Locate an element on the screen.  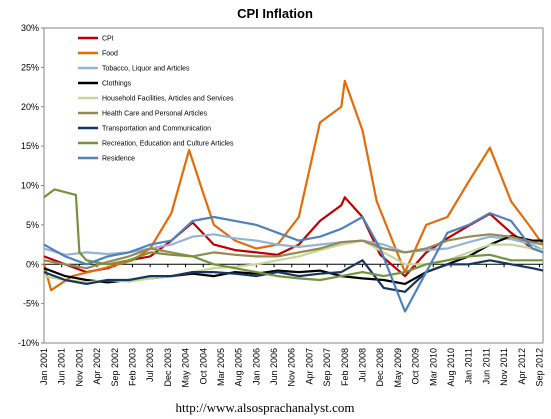
x-tick-label: Sep 2012 is located at coordinates (539, 367).